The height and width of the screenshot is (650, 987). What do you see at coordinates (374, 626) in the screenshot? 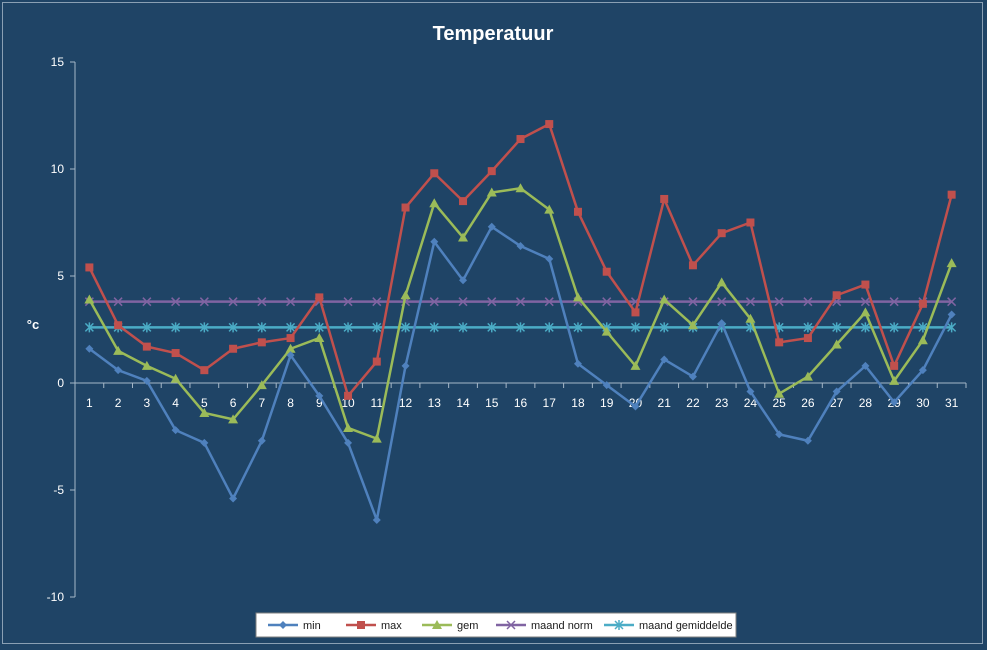
I see `legend-item-max: max` at bounding box center [374, 626].